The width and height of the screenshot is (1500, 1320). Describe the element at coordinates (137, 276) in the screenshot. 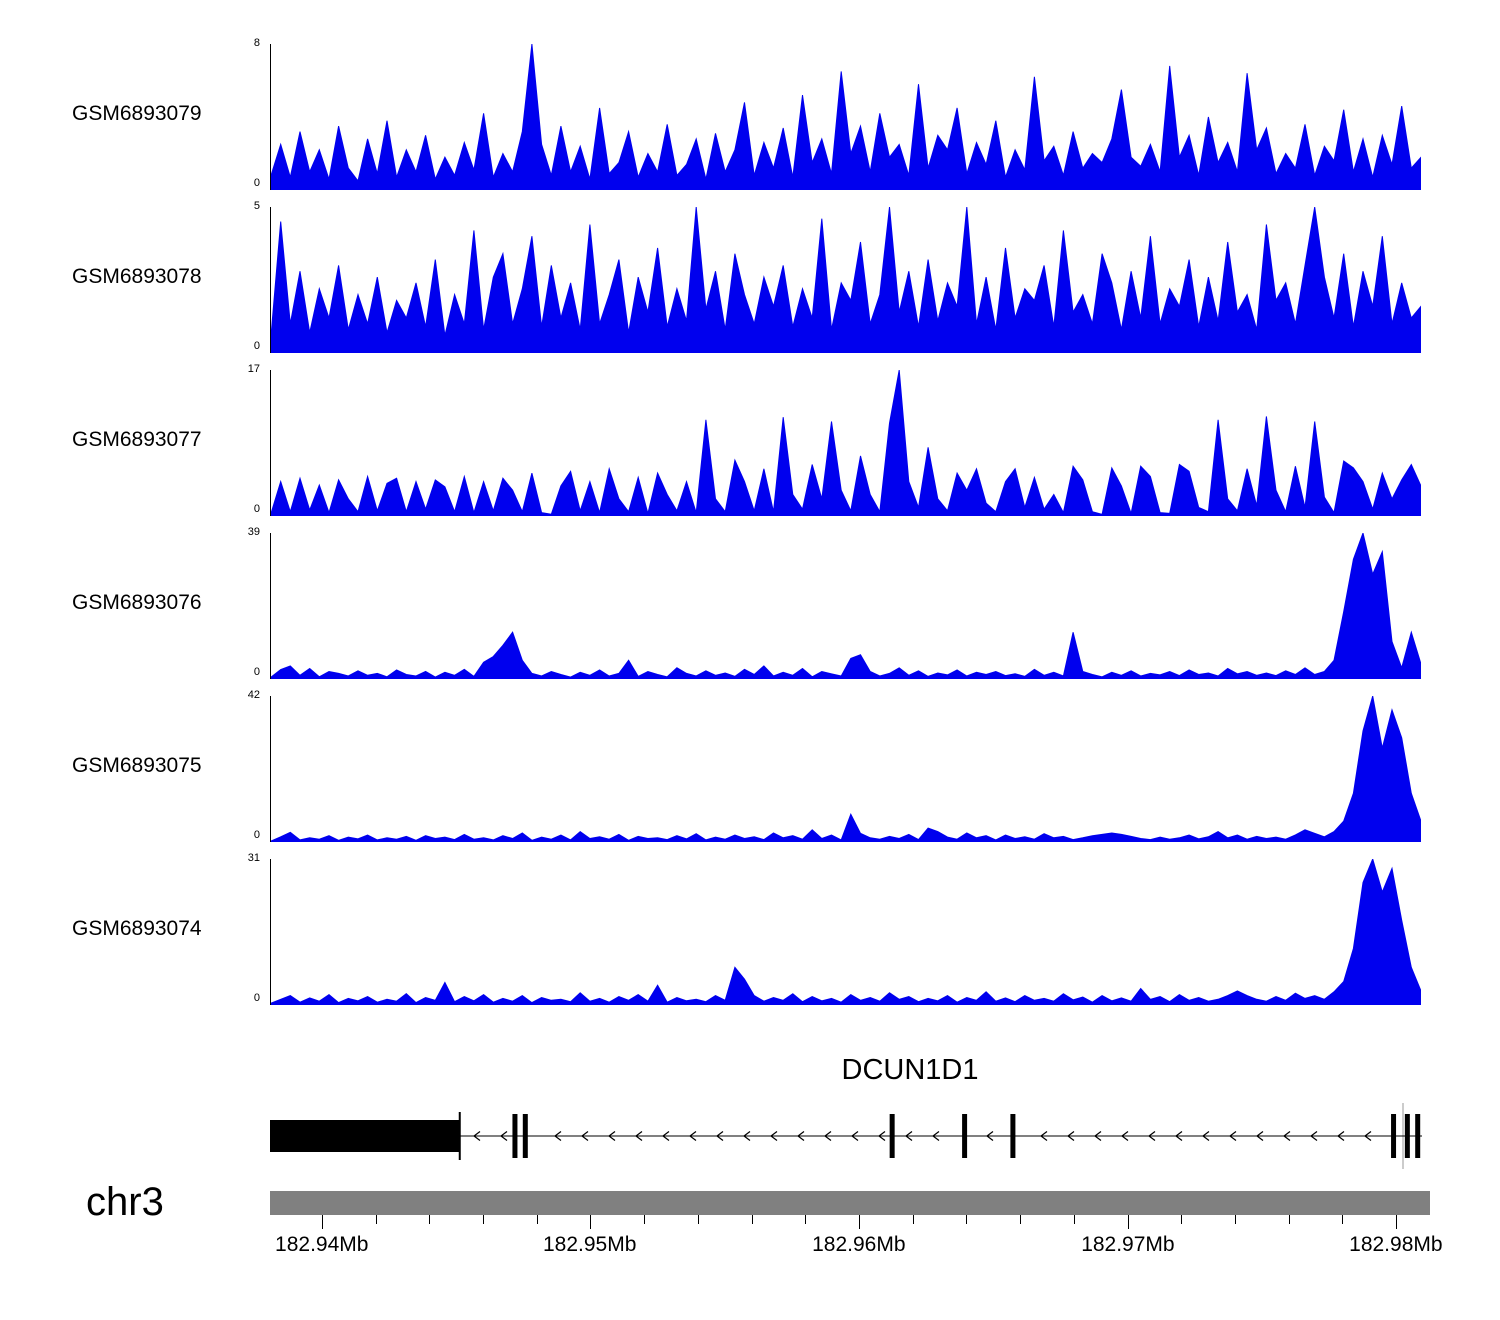

I see `track-label: GSM6893078` at that location.